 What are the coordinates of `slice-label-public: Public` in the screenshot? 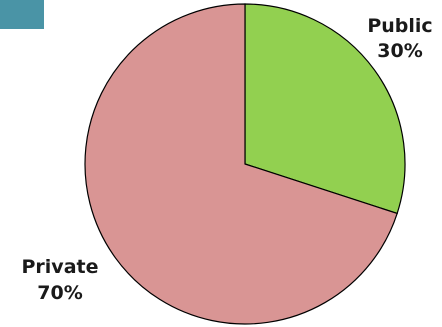 It's located at (399, 26).